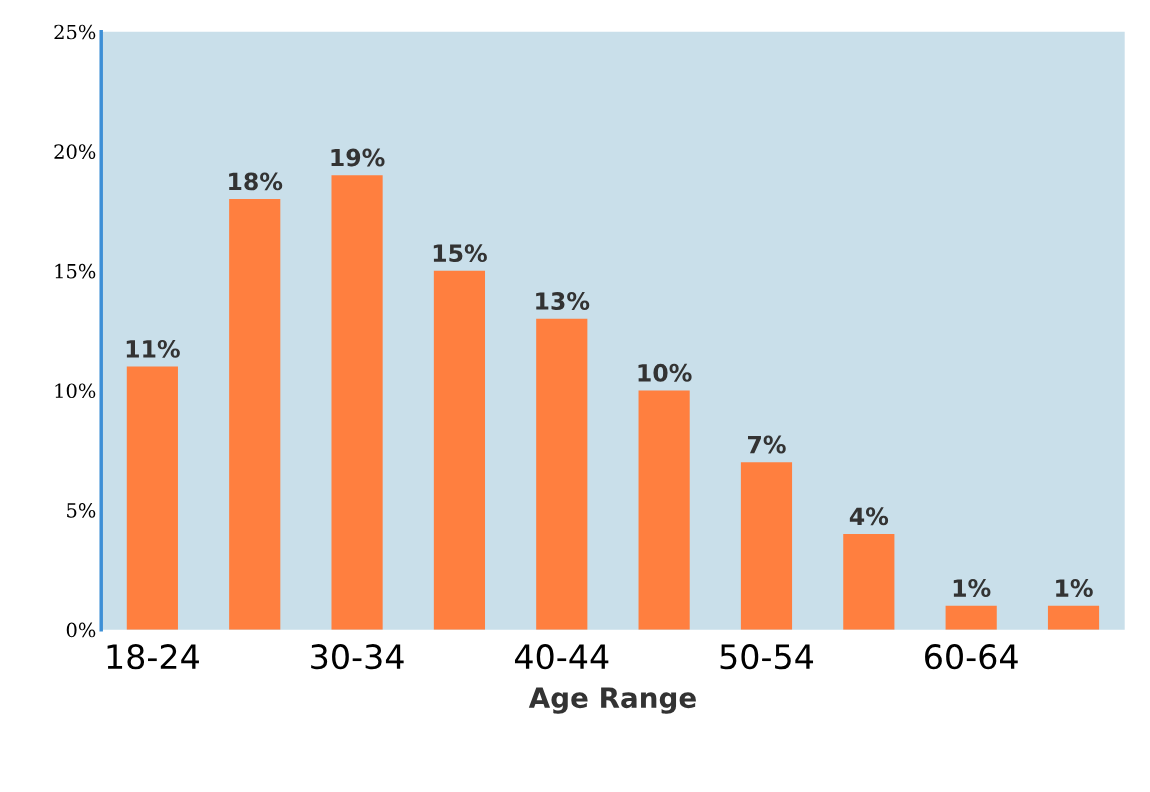  Describe the element at coordinates (357, 657) in the screenshot. I see `x-tick-label: 30-34` at that location.